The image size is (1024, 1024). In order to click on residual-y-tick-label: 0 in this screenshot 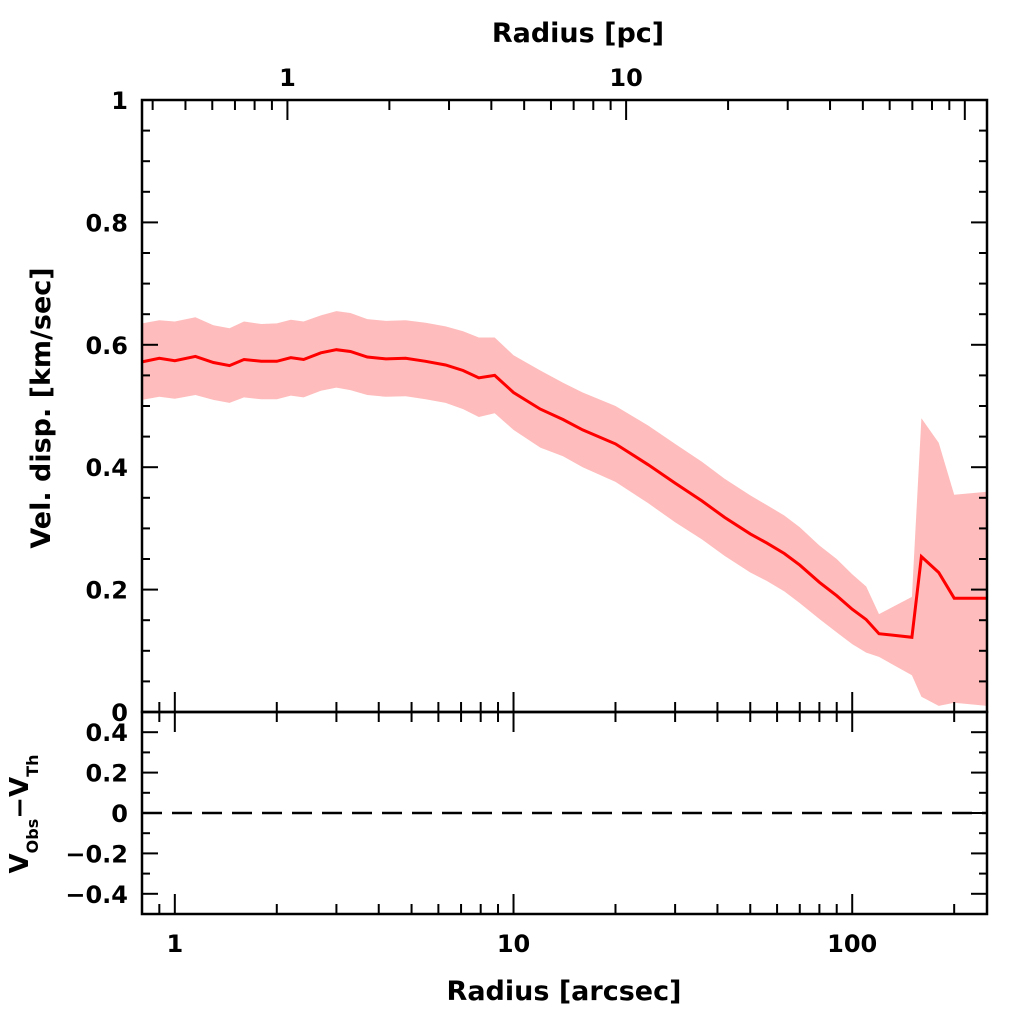, I will do `click(119, 814)`.